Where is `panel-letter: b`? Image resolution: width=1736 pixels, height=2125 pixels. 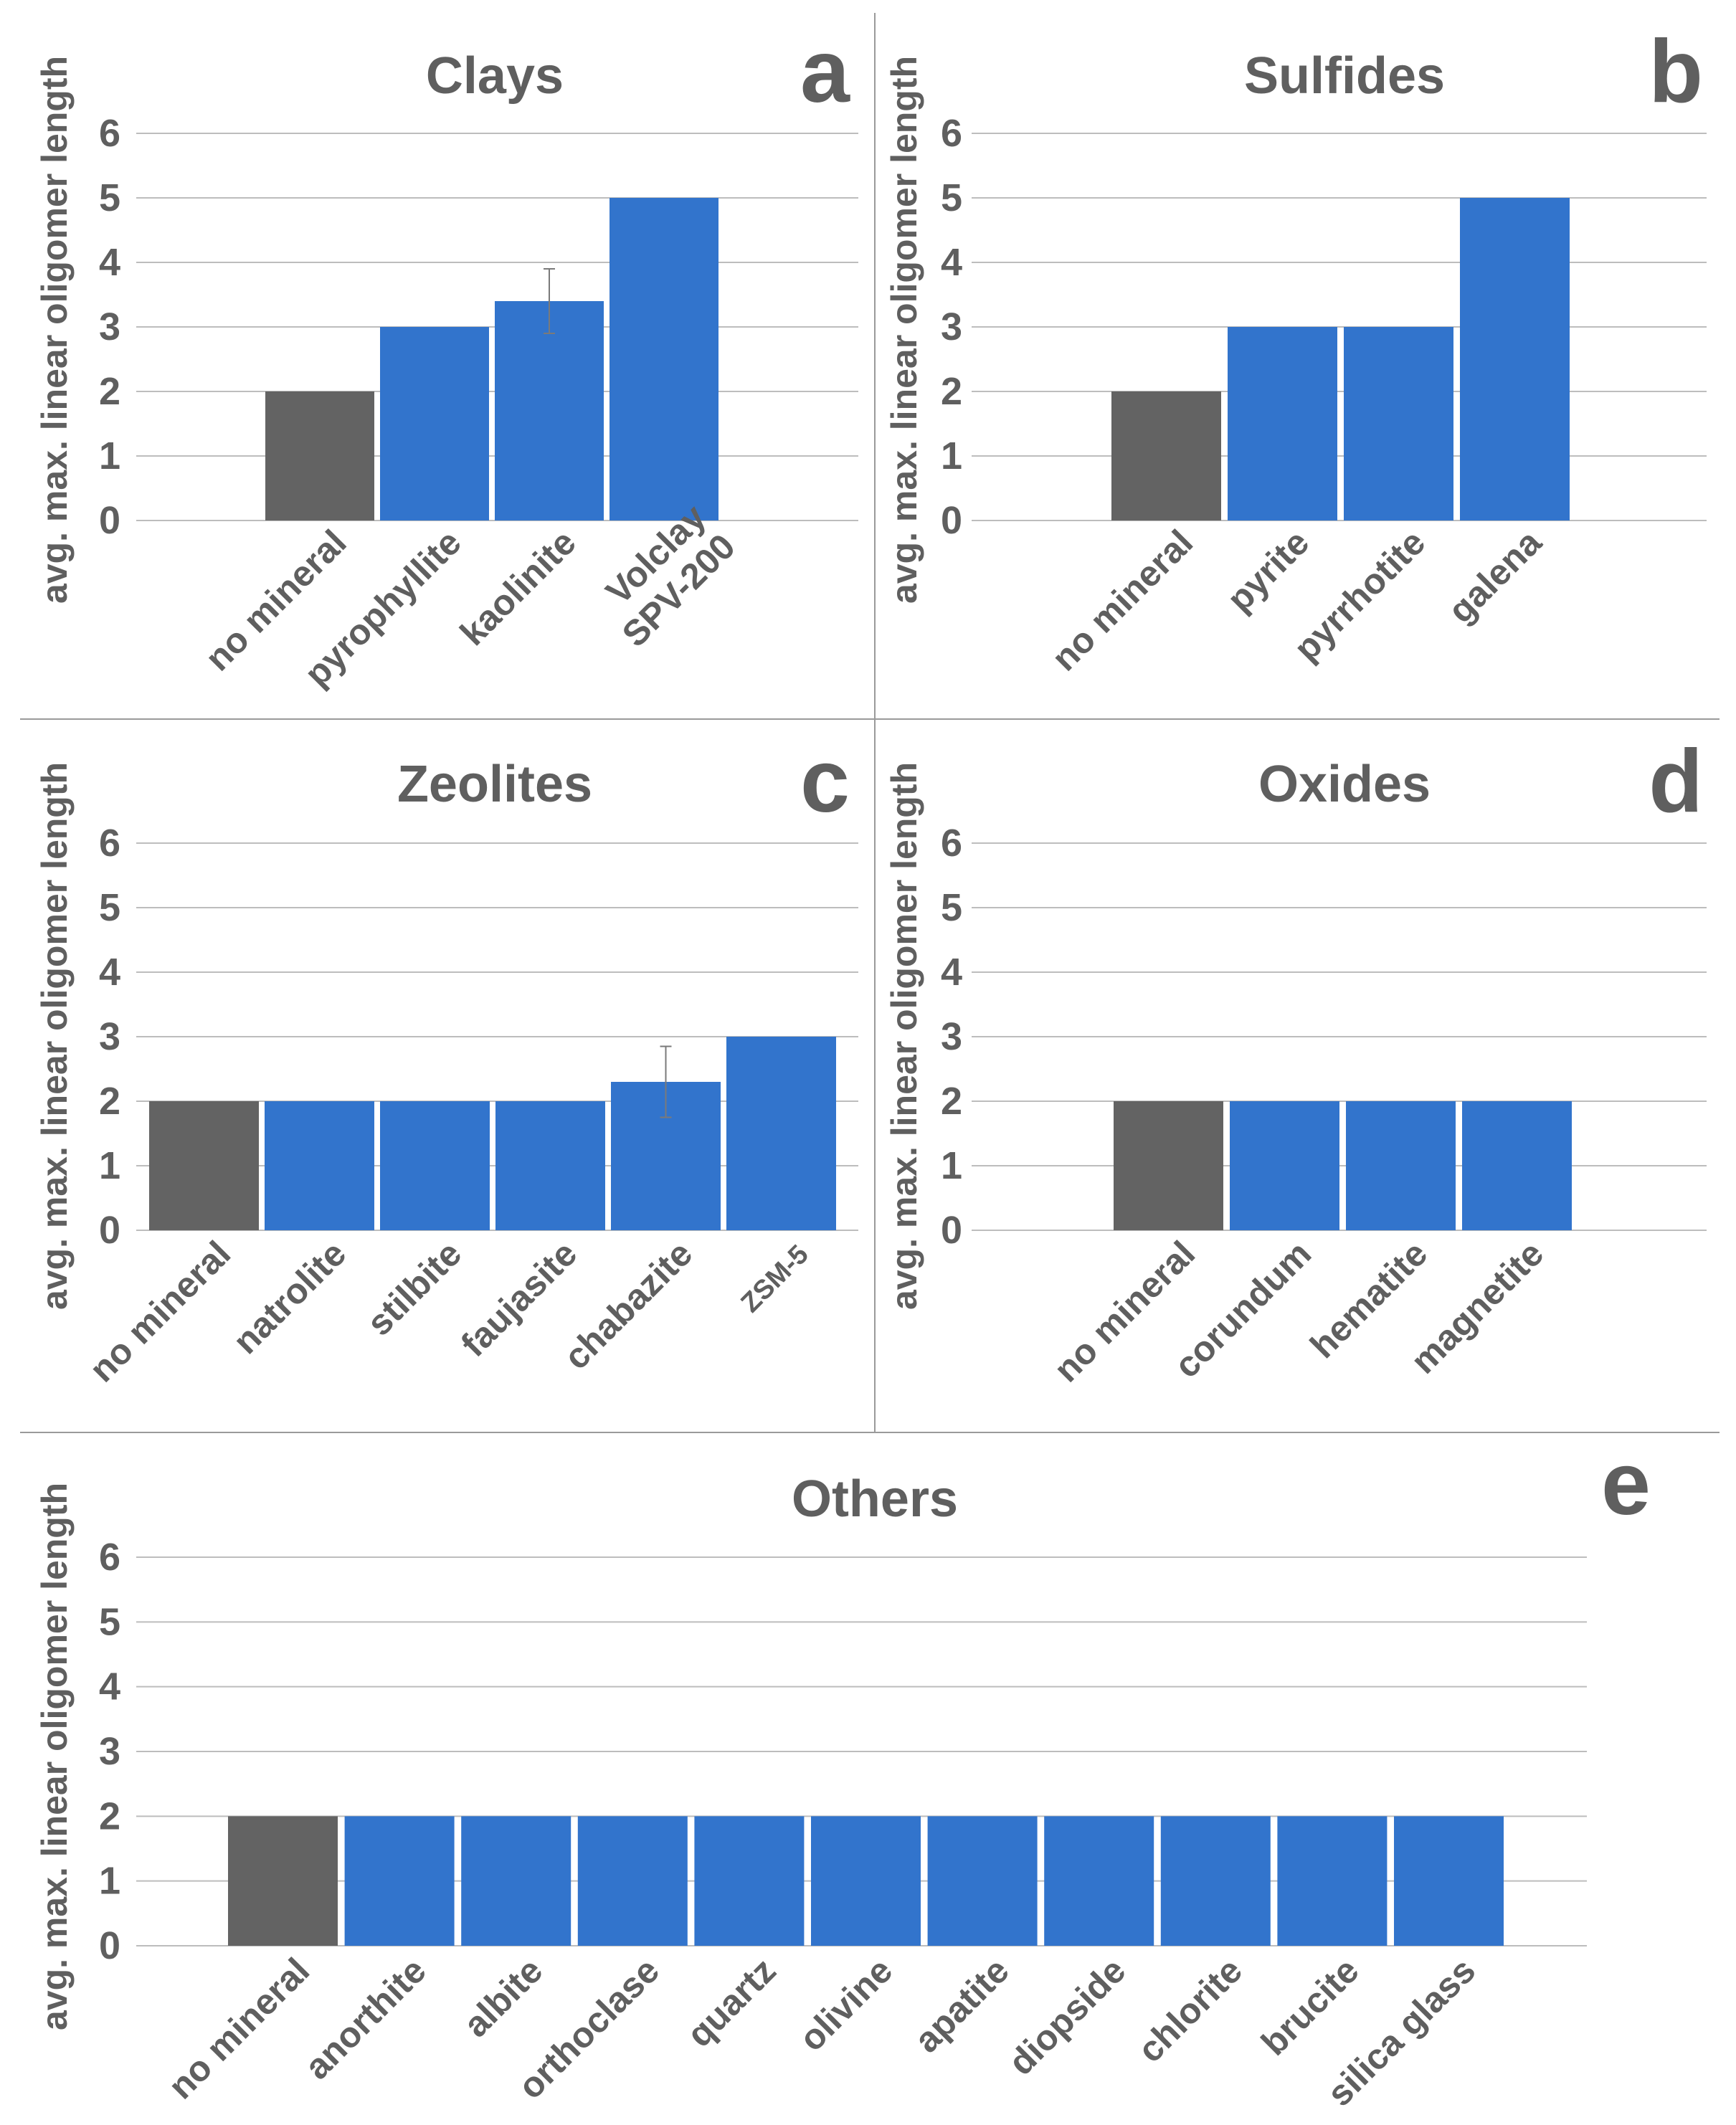 panel-letter: b is located at coordinates (1676, 71).